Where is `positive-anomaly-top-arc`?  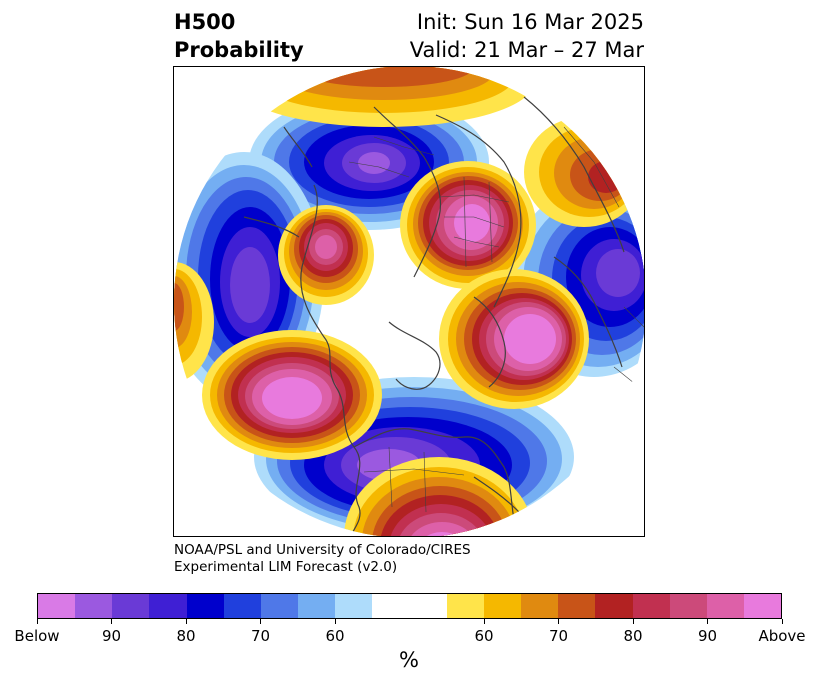 positive-anomaly-top-arc is located at coordinates (384, 97).